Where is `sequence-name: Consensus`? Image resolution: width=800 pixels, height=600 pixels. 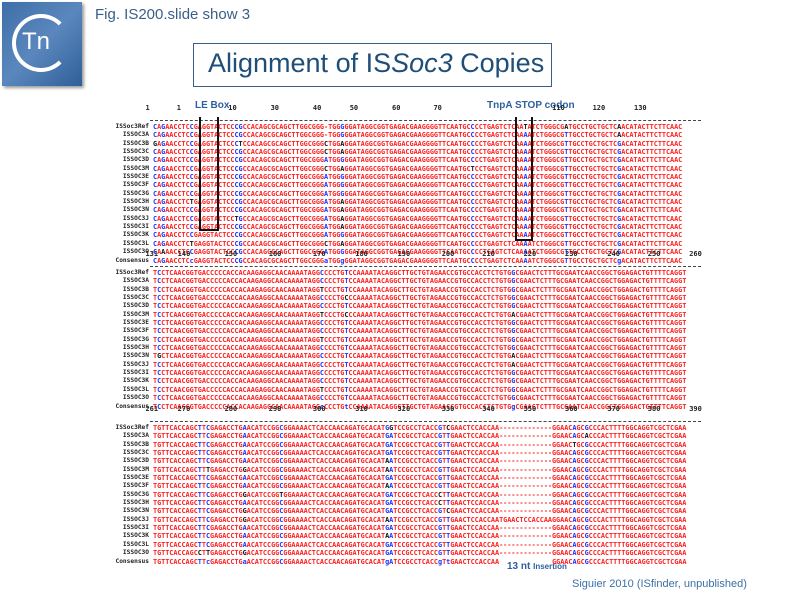
sequence-name: Consensus is located at coordinates (132, 406).